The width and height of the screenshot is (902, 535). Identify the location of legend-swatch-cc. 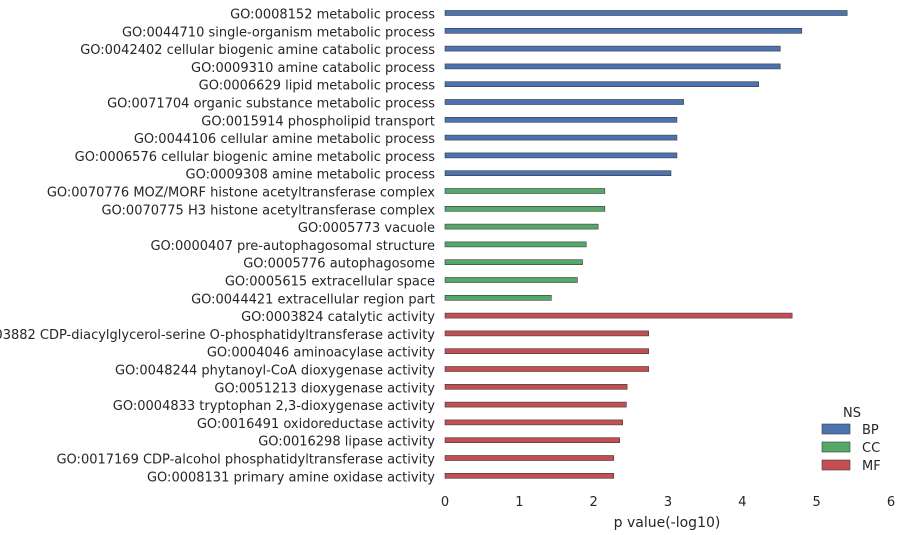
(836, 447).